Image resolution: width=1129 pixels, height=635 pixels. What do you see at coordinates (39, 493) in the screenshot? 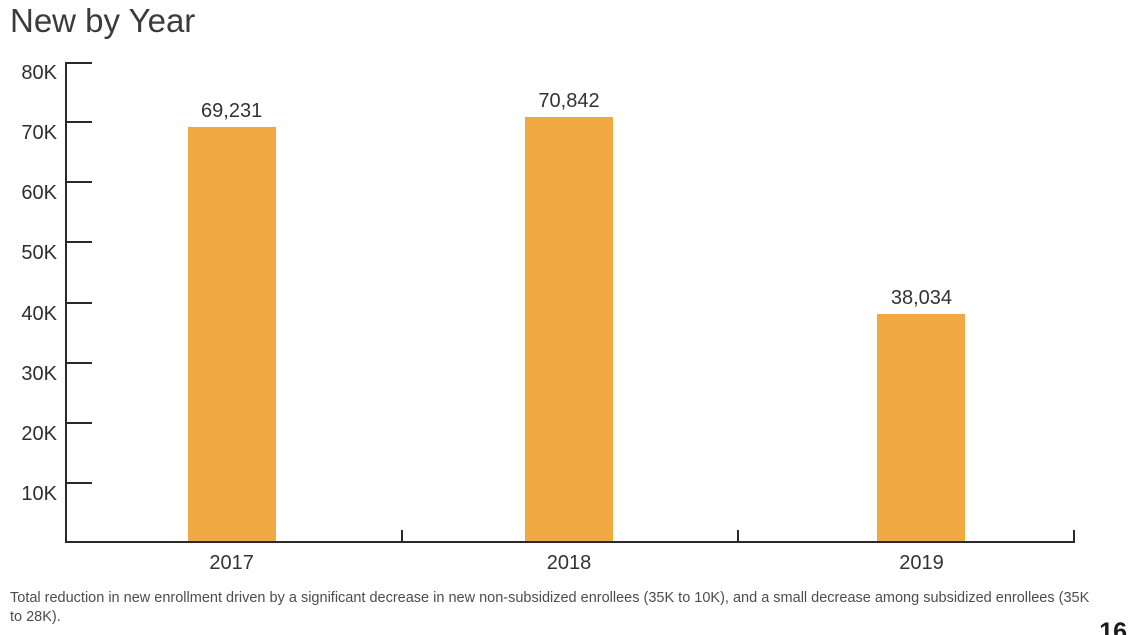
I see `y-axis-tick-label: 10K` at bounding box center [39, 493].